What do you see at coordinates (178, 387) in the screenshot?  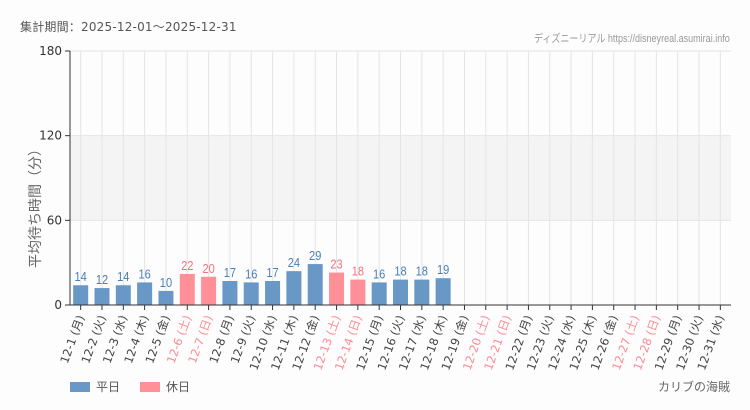 I see `legend-label-holiday: 休日` at bounding box center [178, 387].